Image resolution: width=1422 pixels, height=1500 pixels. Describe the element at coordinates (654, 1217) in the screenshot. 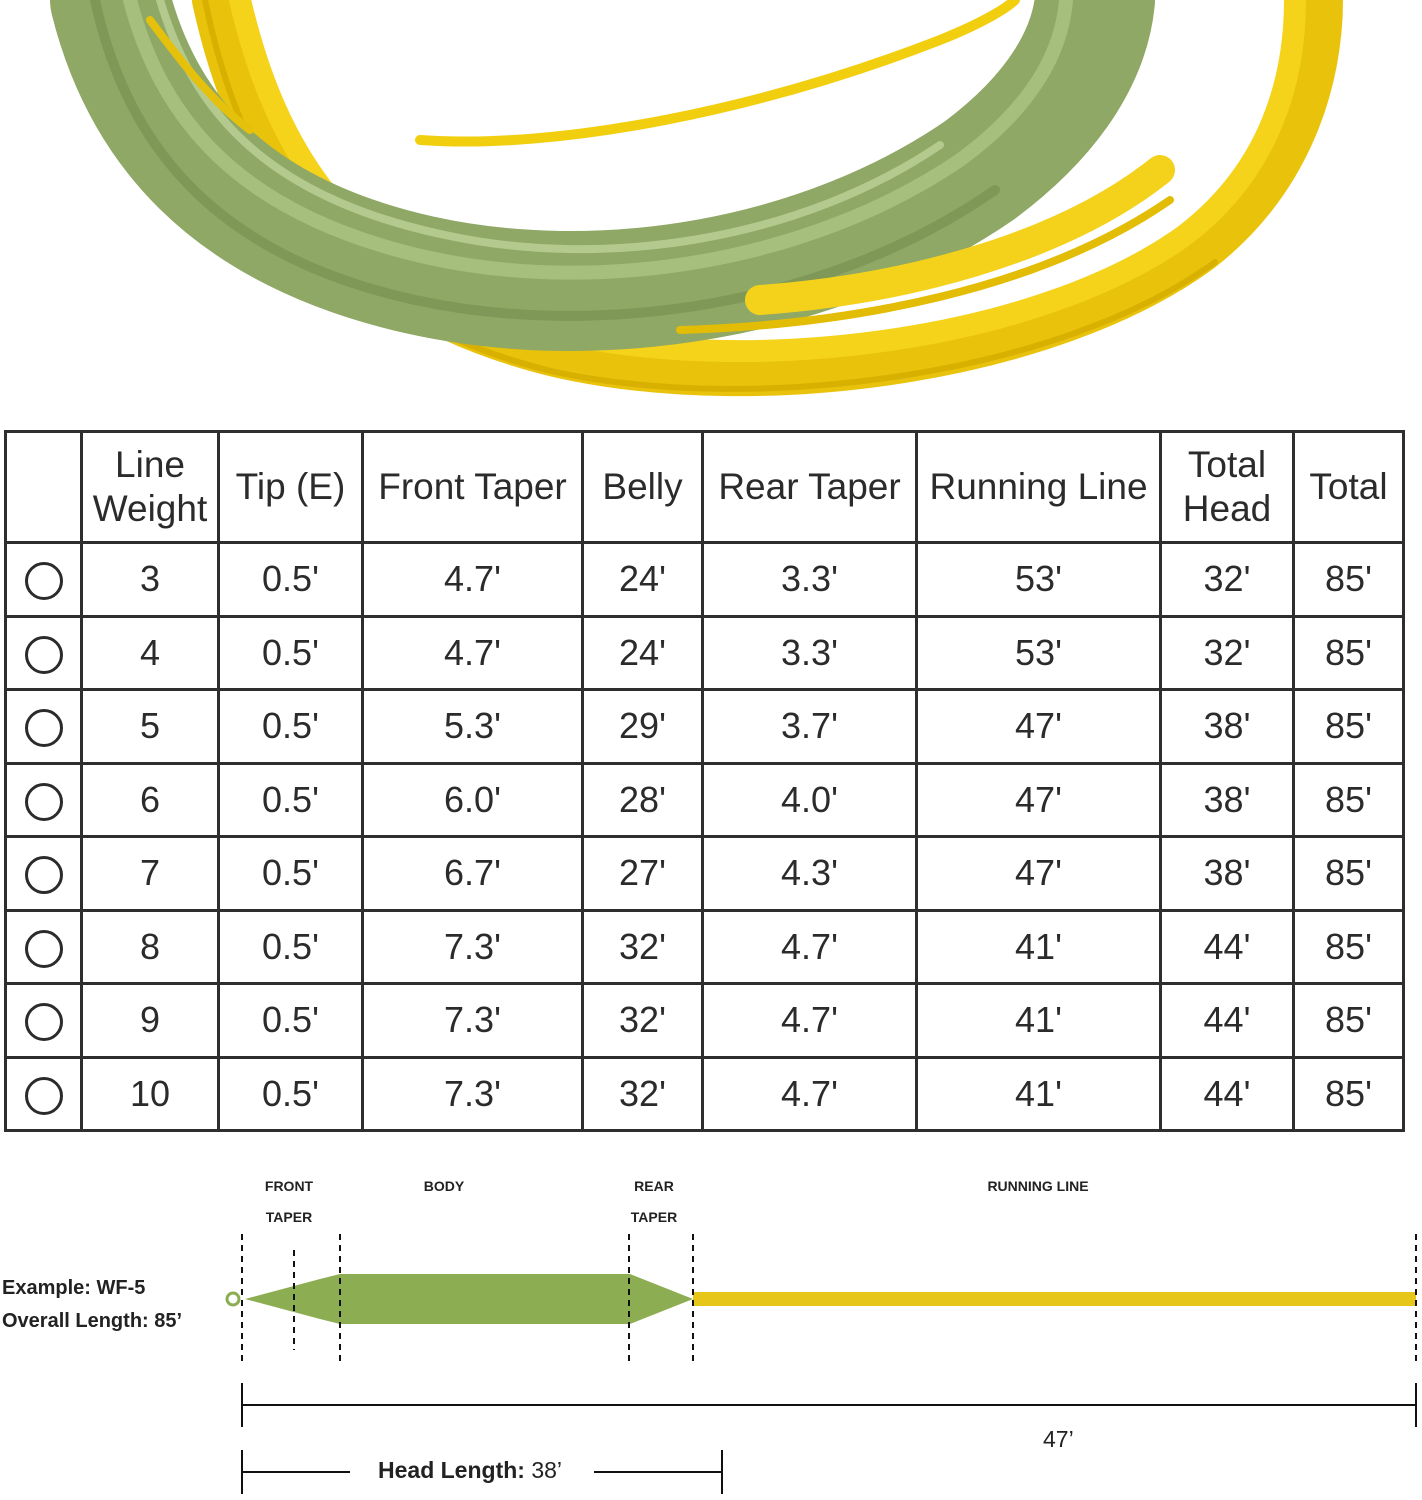

I see `label-rear-taper-line2: TAPER` at that location.